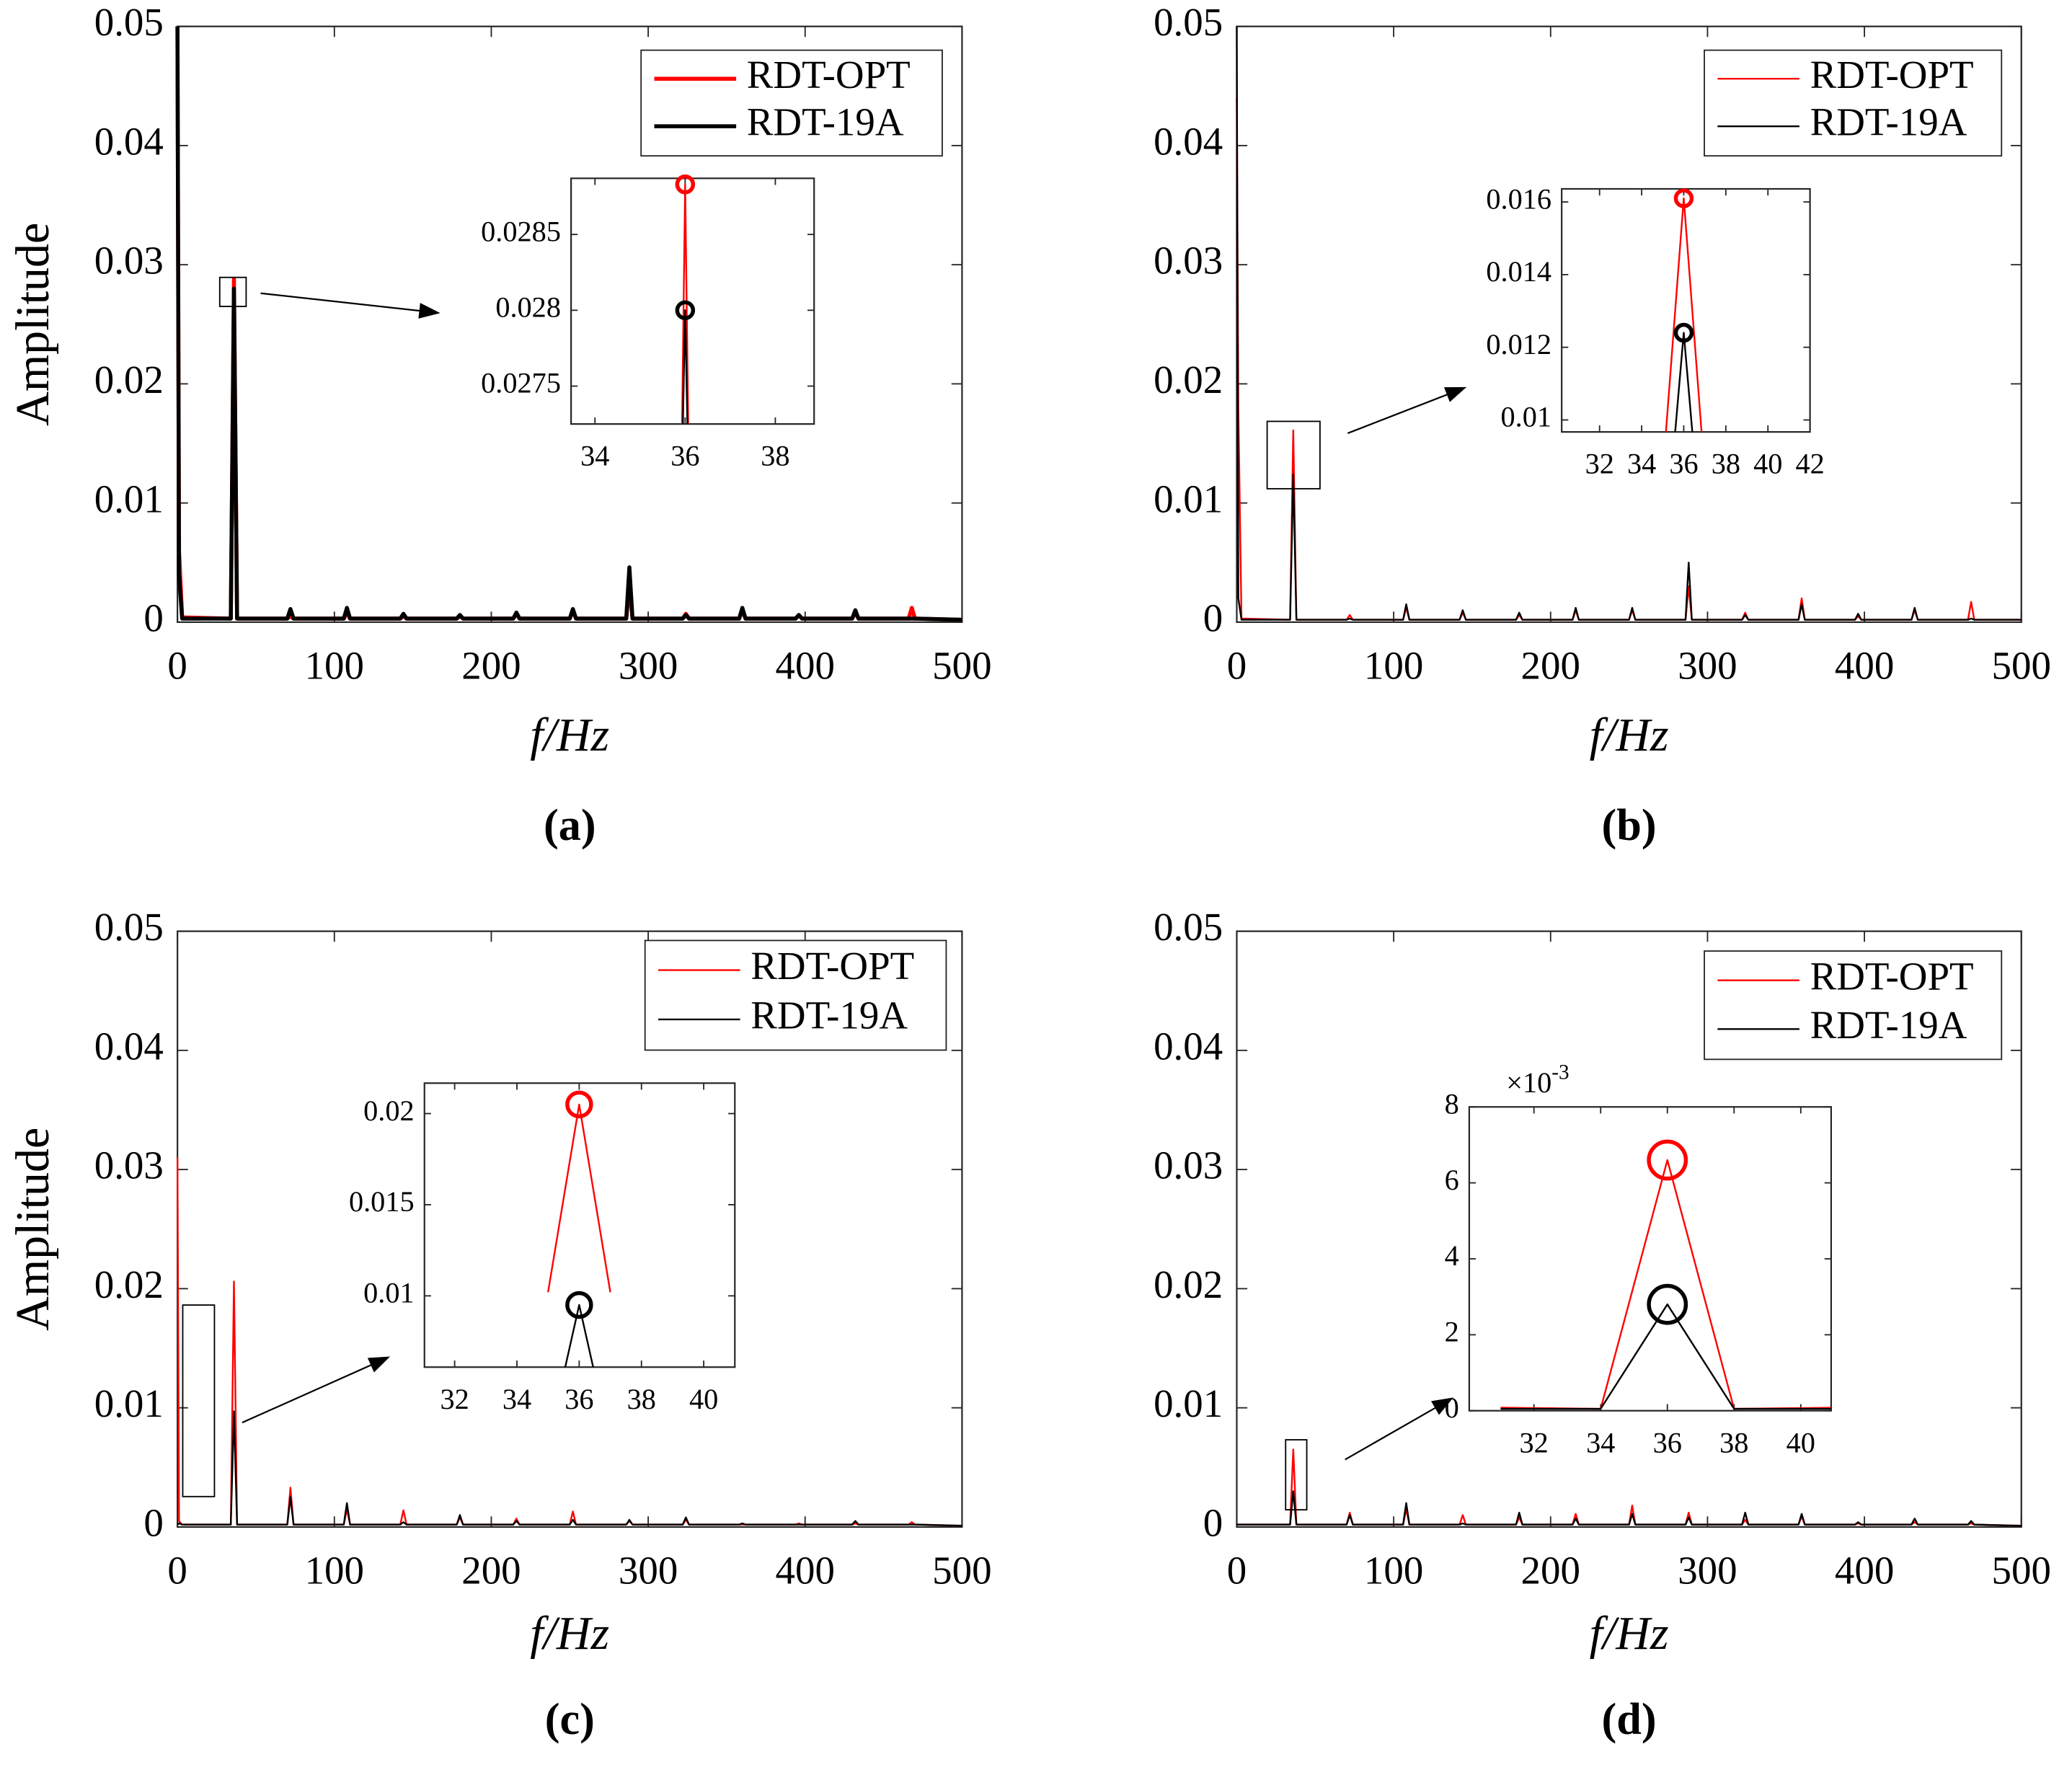 This screenshot has height=1770, width=2072. Describe the element at coordinates (521, 383) in the screenshot. I see `y-tick-label: 0.0275` at that location.